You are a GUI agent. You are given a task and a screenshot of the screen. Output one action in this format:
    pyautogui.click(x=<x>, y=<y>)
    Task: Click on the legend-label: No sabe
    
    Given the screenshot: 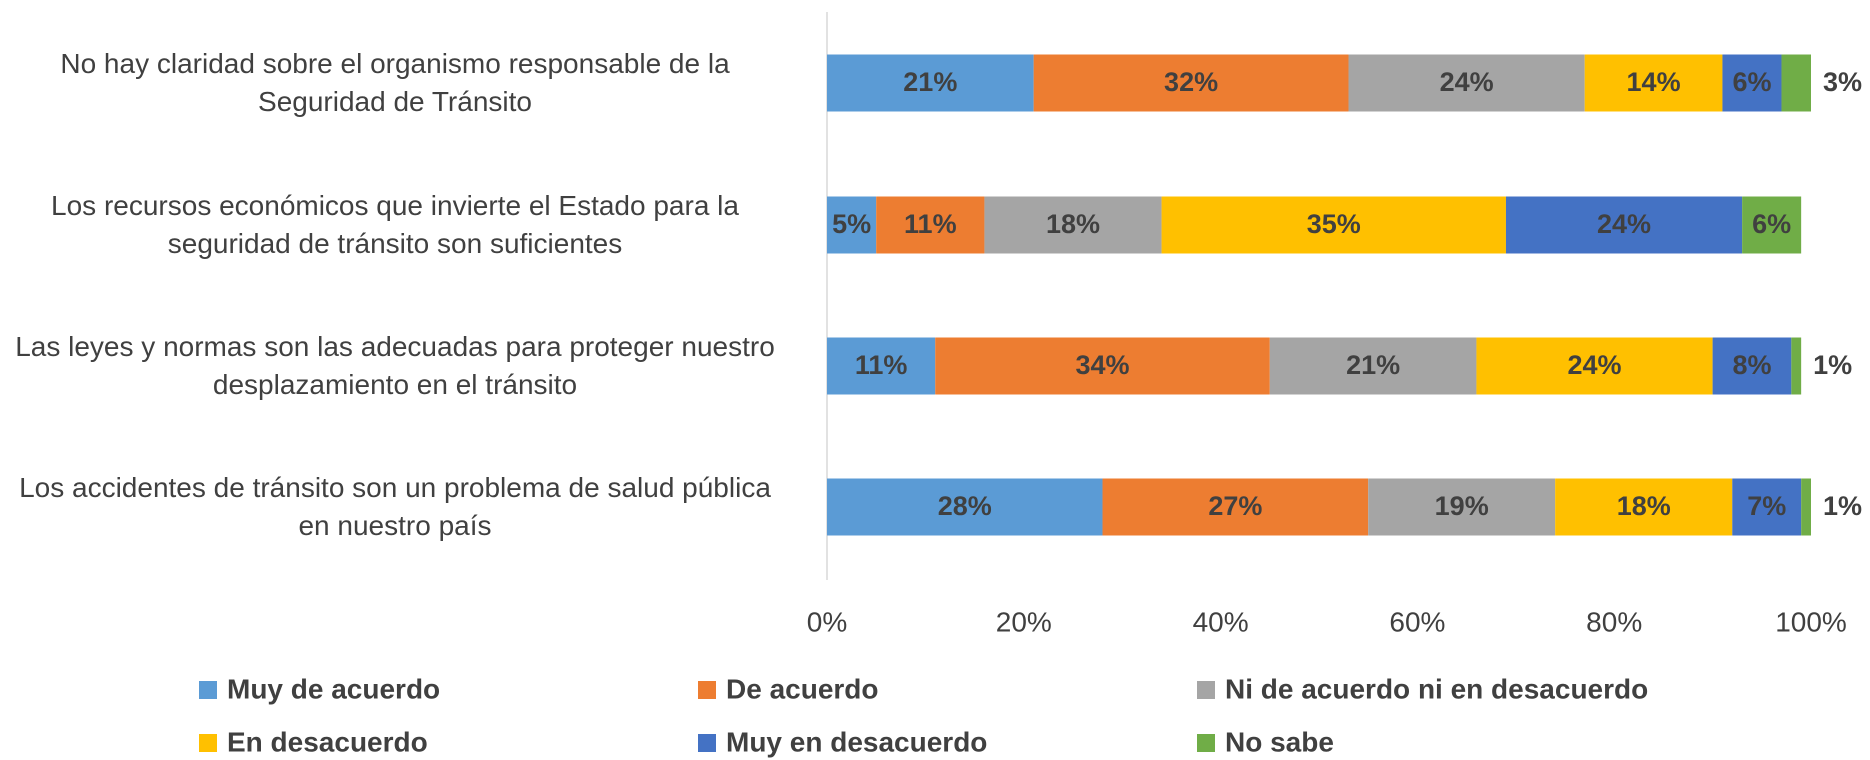 What is the action you would take?
    pyautogui.click(x=1279, y=741)
    